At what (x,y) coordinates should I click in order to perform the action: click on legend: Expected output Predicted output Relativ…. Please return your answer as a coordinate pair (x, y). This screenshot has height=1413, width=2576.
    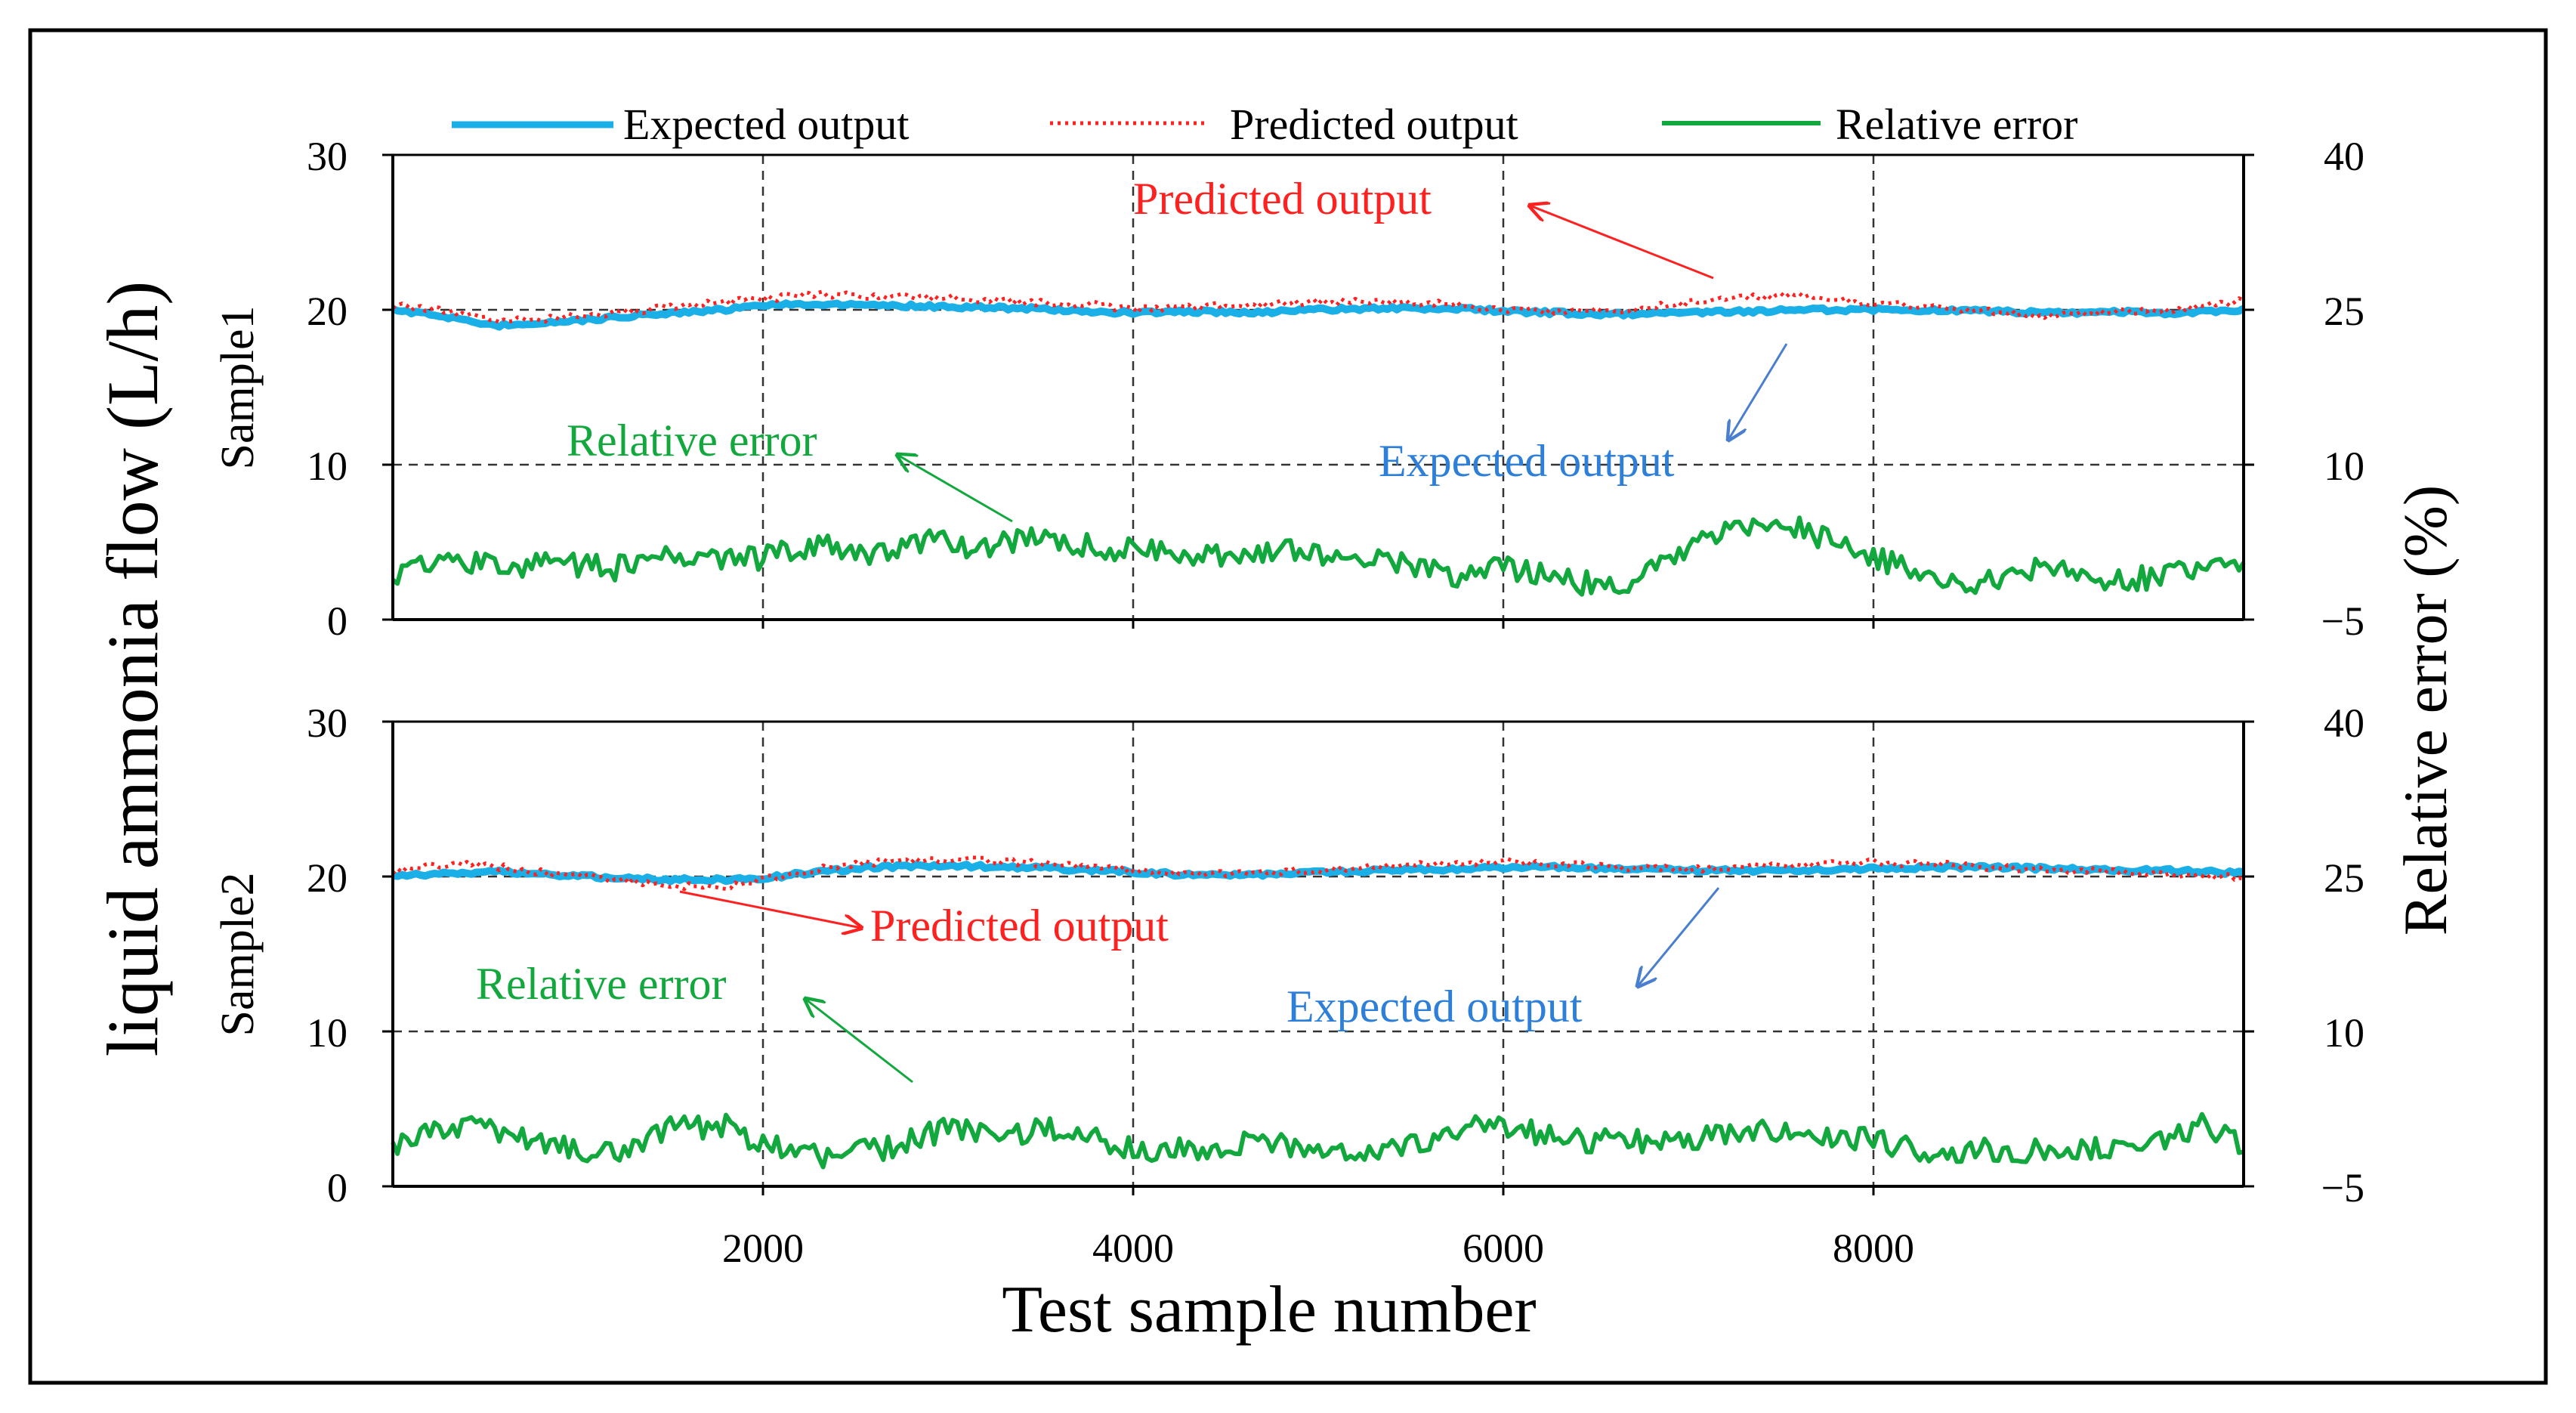
    Looking at the image, I should click on (1264, 125).